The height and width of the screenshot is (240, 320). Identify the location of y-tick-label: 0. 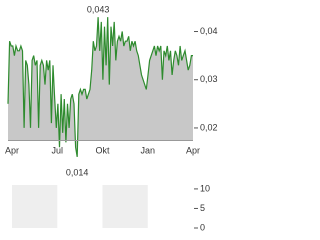
(202, 227).